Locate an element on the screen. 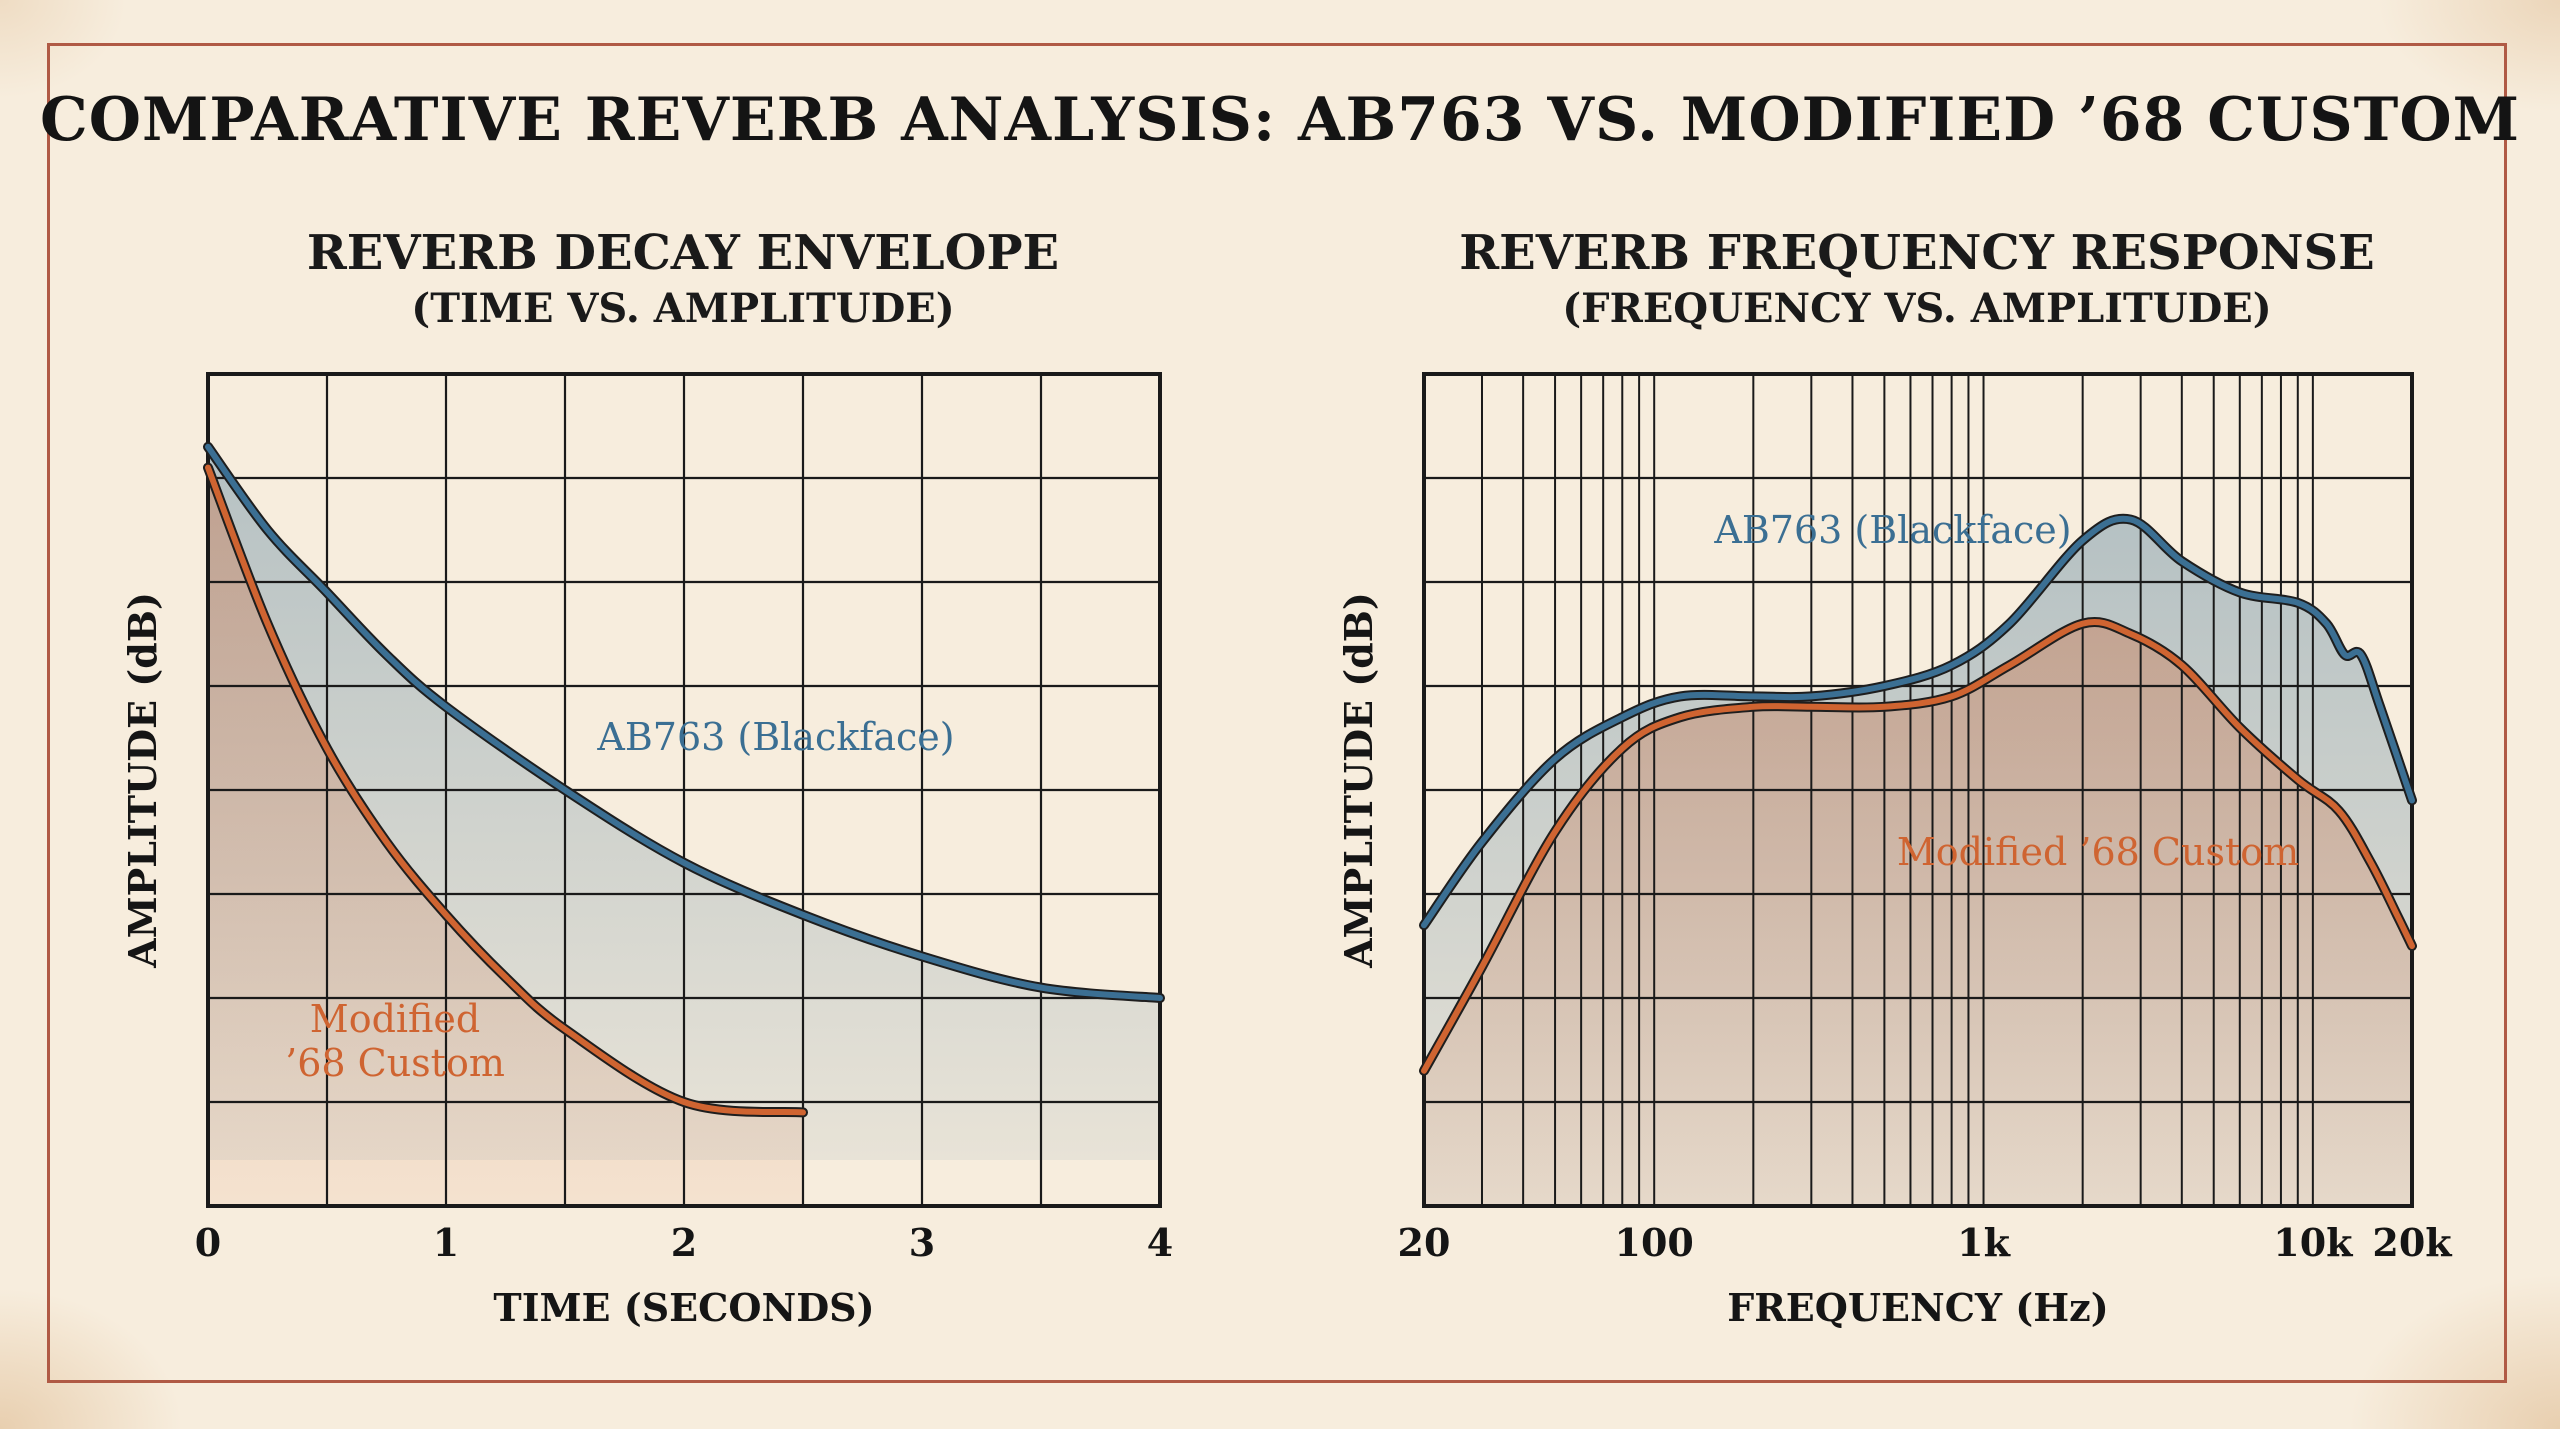 Image resolution: width=2560 pixels, height=1429 pixels. x-axis-title: FREQUENCY (Hz) is located at coordinates (1918, 1307).